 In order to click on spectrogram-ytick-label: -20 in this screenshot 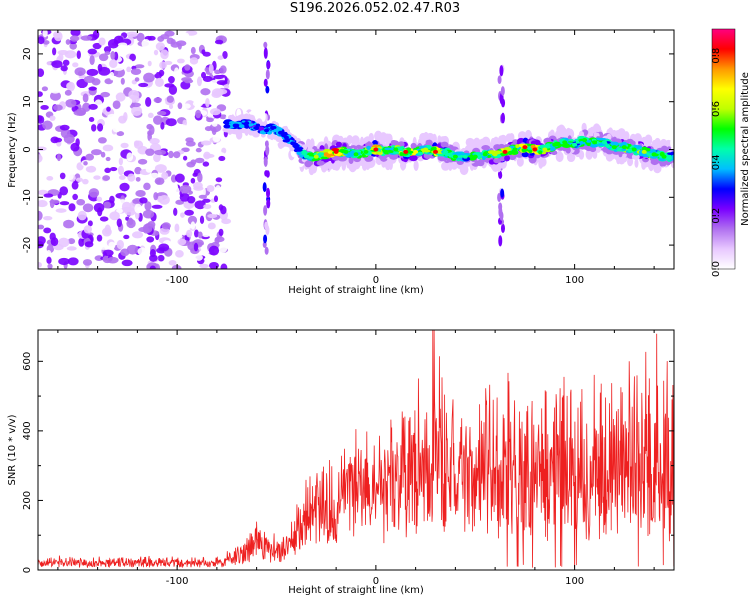, I will do `click(27, 245)`.